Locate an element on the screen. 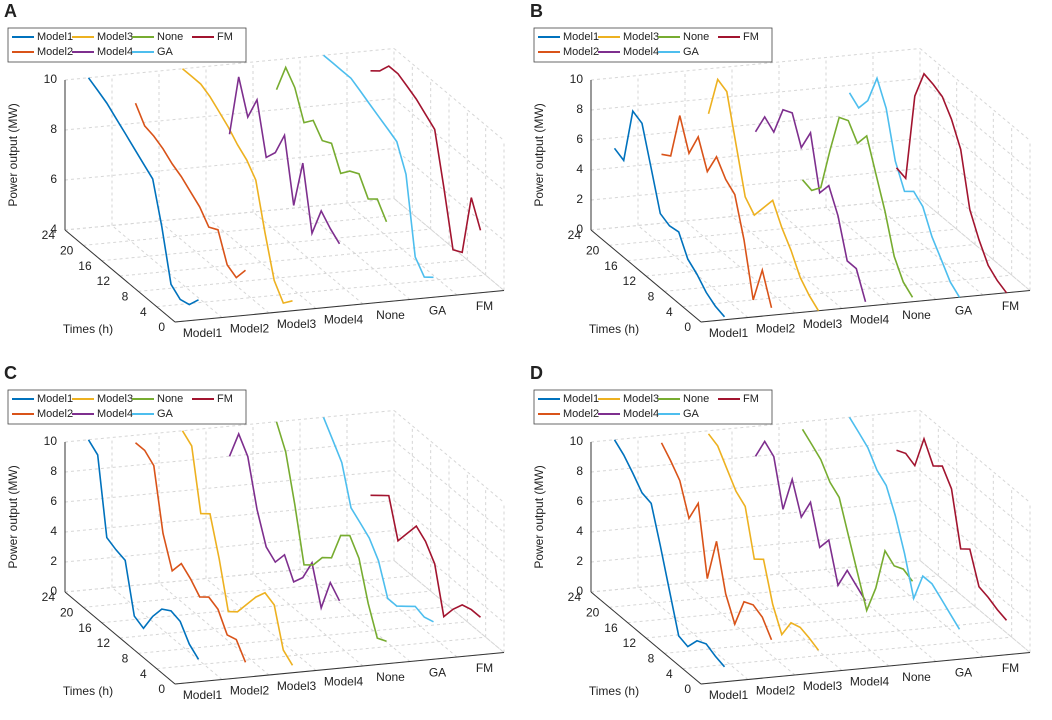 This screenshot has width=1052, height=720. category-label: Model3 is located at coordinates (297, 686).